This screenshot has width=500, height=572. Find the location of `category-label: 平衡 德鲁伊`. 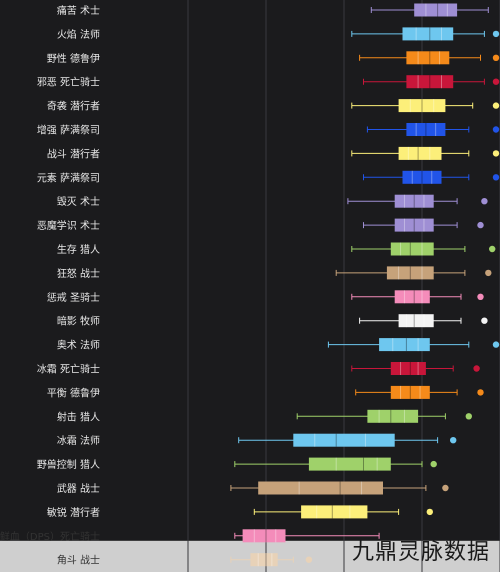

category-label: 平衡 德鲁伊 is located at coordinates (73, 392).